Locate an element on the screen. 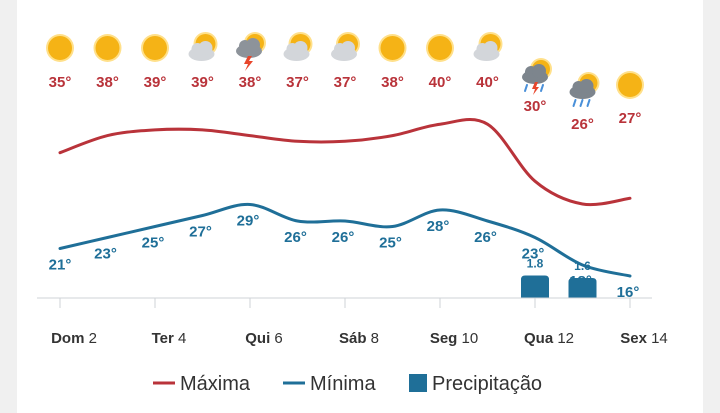  max-temp-labels: 35° 38° 39° 39° 38° 37° 37° 38° 40° 40° 30° 26° 27° is located at coordinates (345, 103).